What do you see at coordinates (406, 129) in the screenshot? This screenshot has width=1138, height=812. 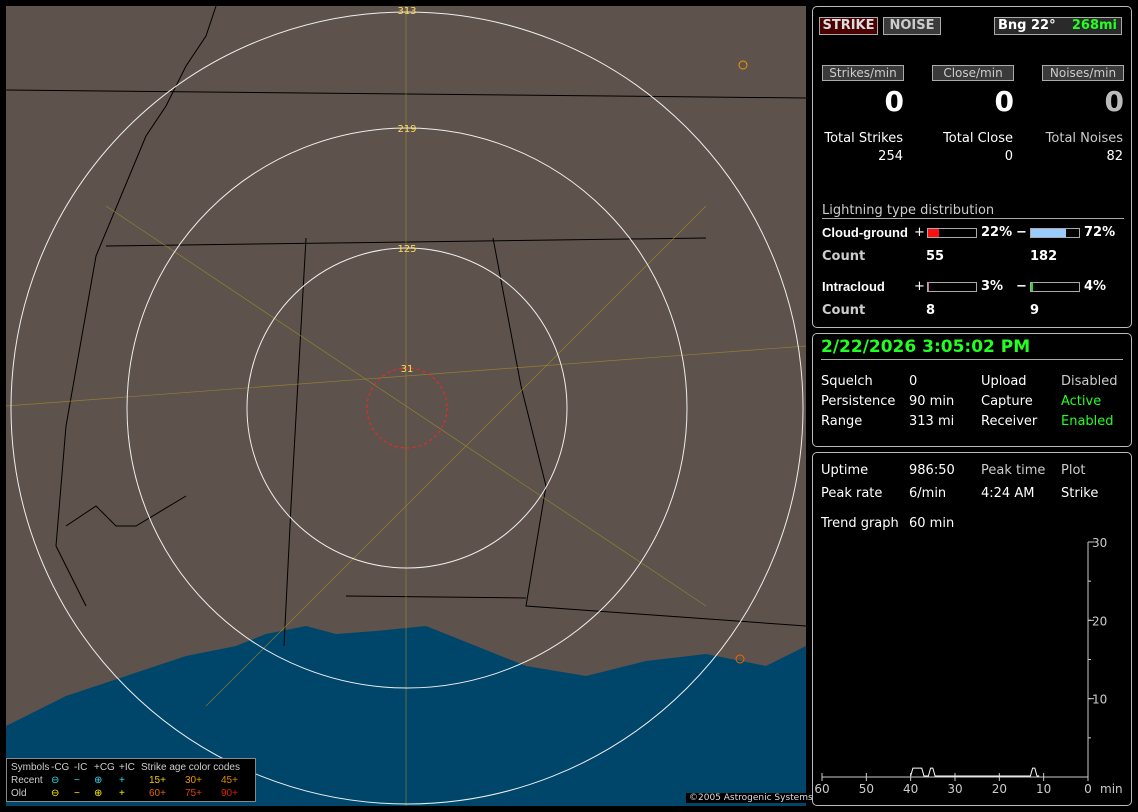 I see `range-label-219: 219` at bounding box center [406, 129].